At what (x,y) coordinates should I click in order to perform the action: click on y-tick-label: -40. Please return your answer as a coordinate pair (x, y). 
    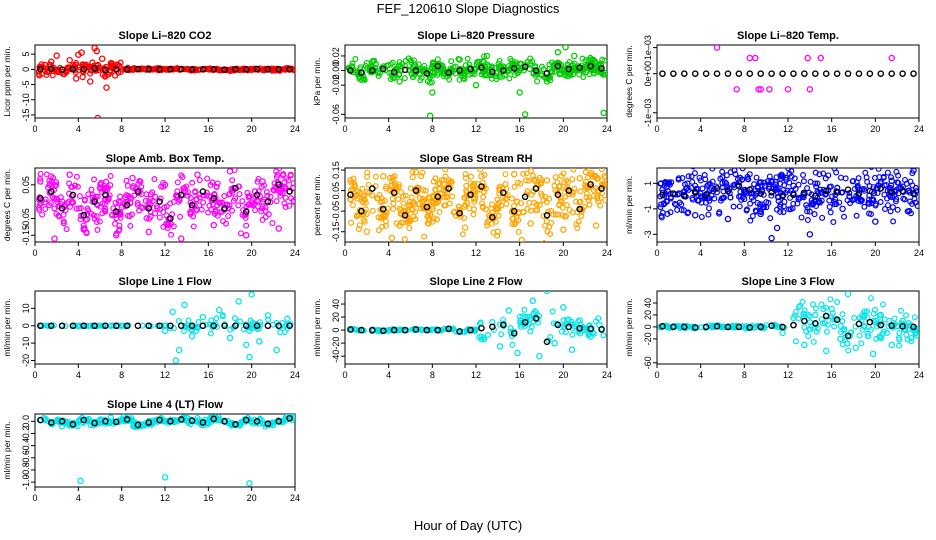
    Looking at the image, I should click on (336, 356).